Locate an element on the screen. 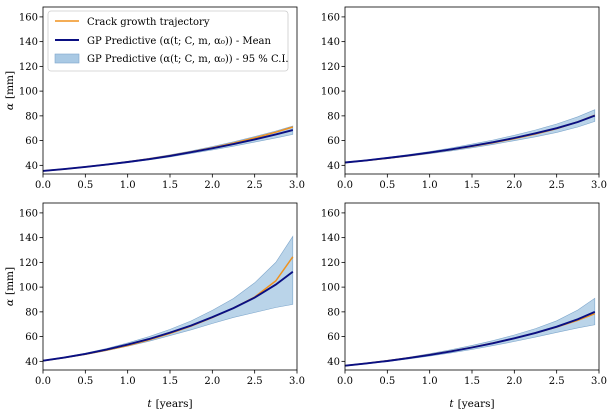 This screenshot has width=608, height=413. legend-trajectory-label: Crack growth trajectory is located at coordinates (148, 22).